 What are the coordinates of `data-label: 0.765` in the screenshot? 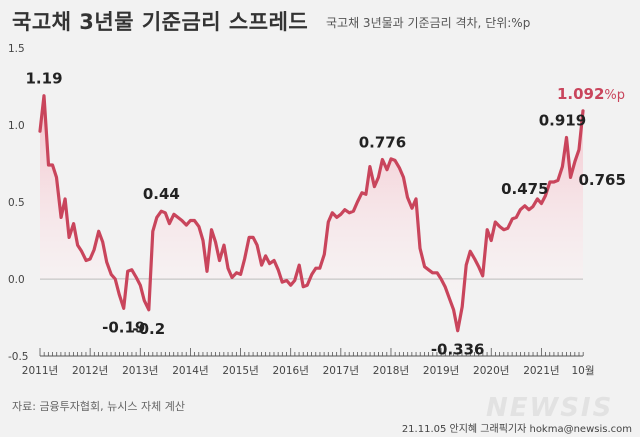 It's located at (601, 180).